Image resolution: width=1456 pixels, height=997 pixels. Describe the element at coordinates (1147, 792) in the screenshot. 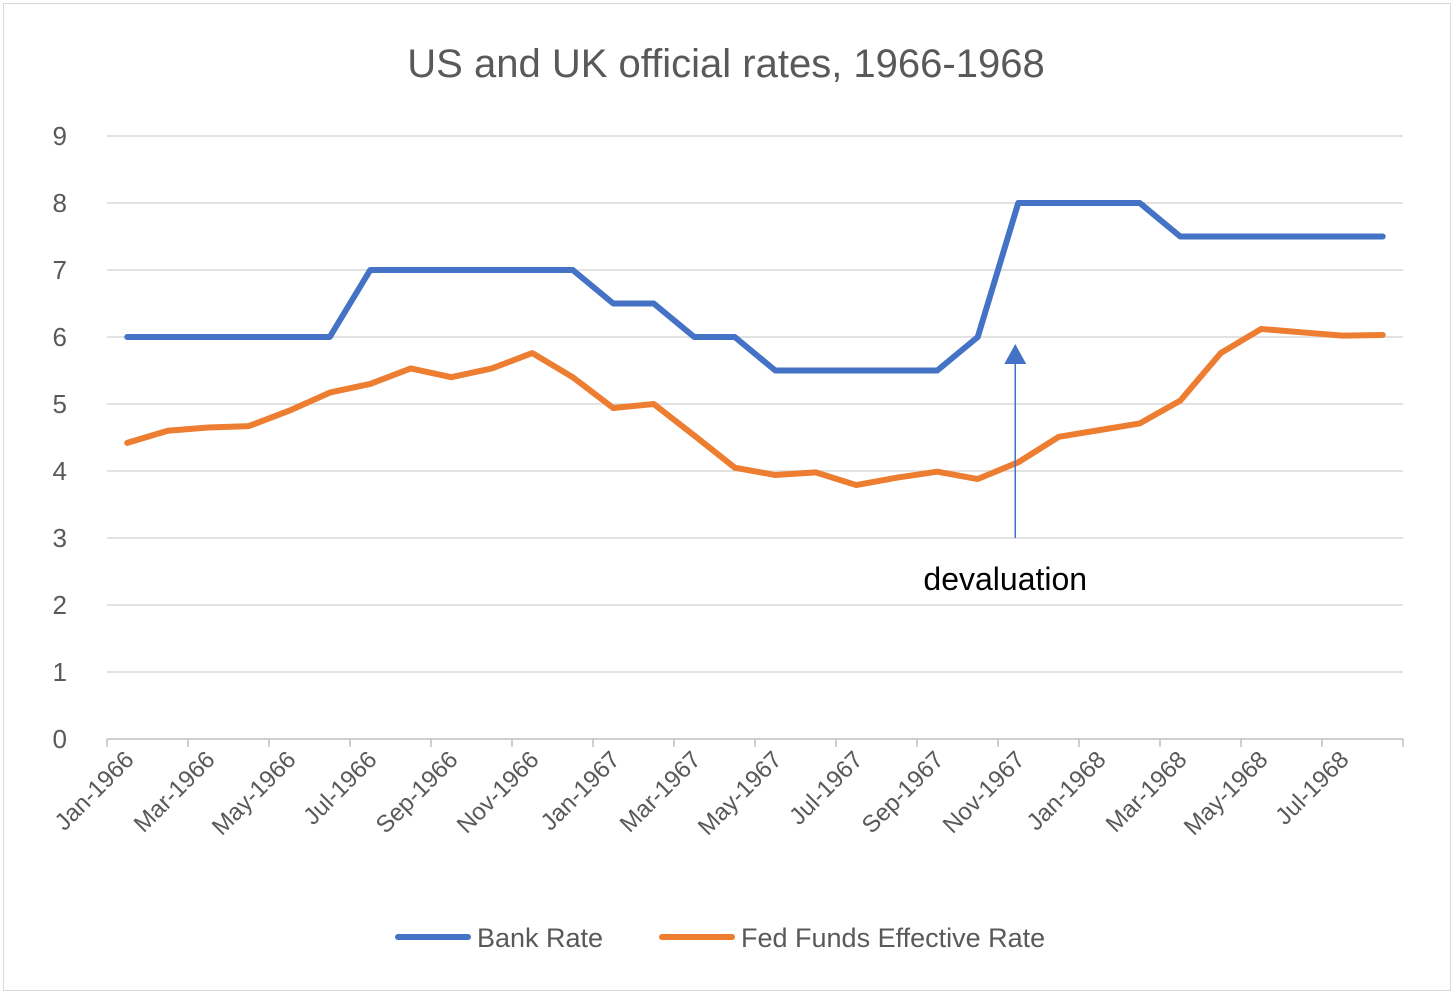

I see `x-tick-label: Mar-1968` at that location.